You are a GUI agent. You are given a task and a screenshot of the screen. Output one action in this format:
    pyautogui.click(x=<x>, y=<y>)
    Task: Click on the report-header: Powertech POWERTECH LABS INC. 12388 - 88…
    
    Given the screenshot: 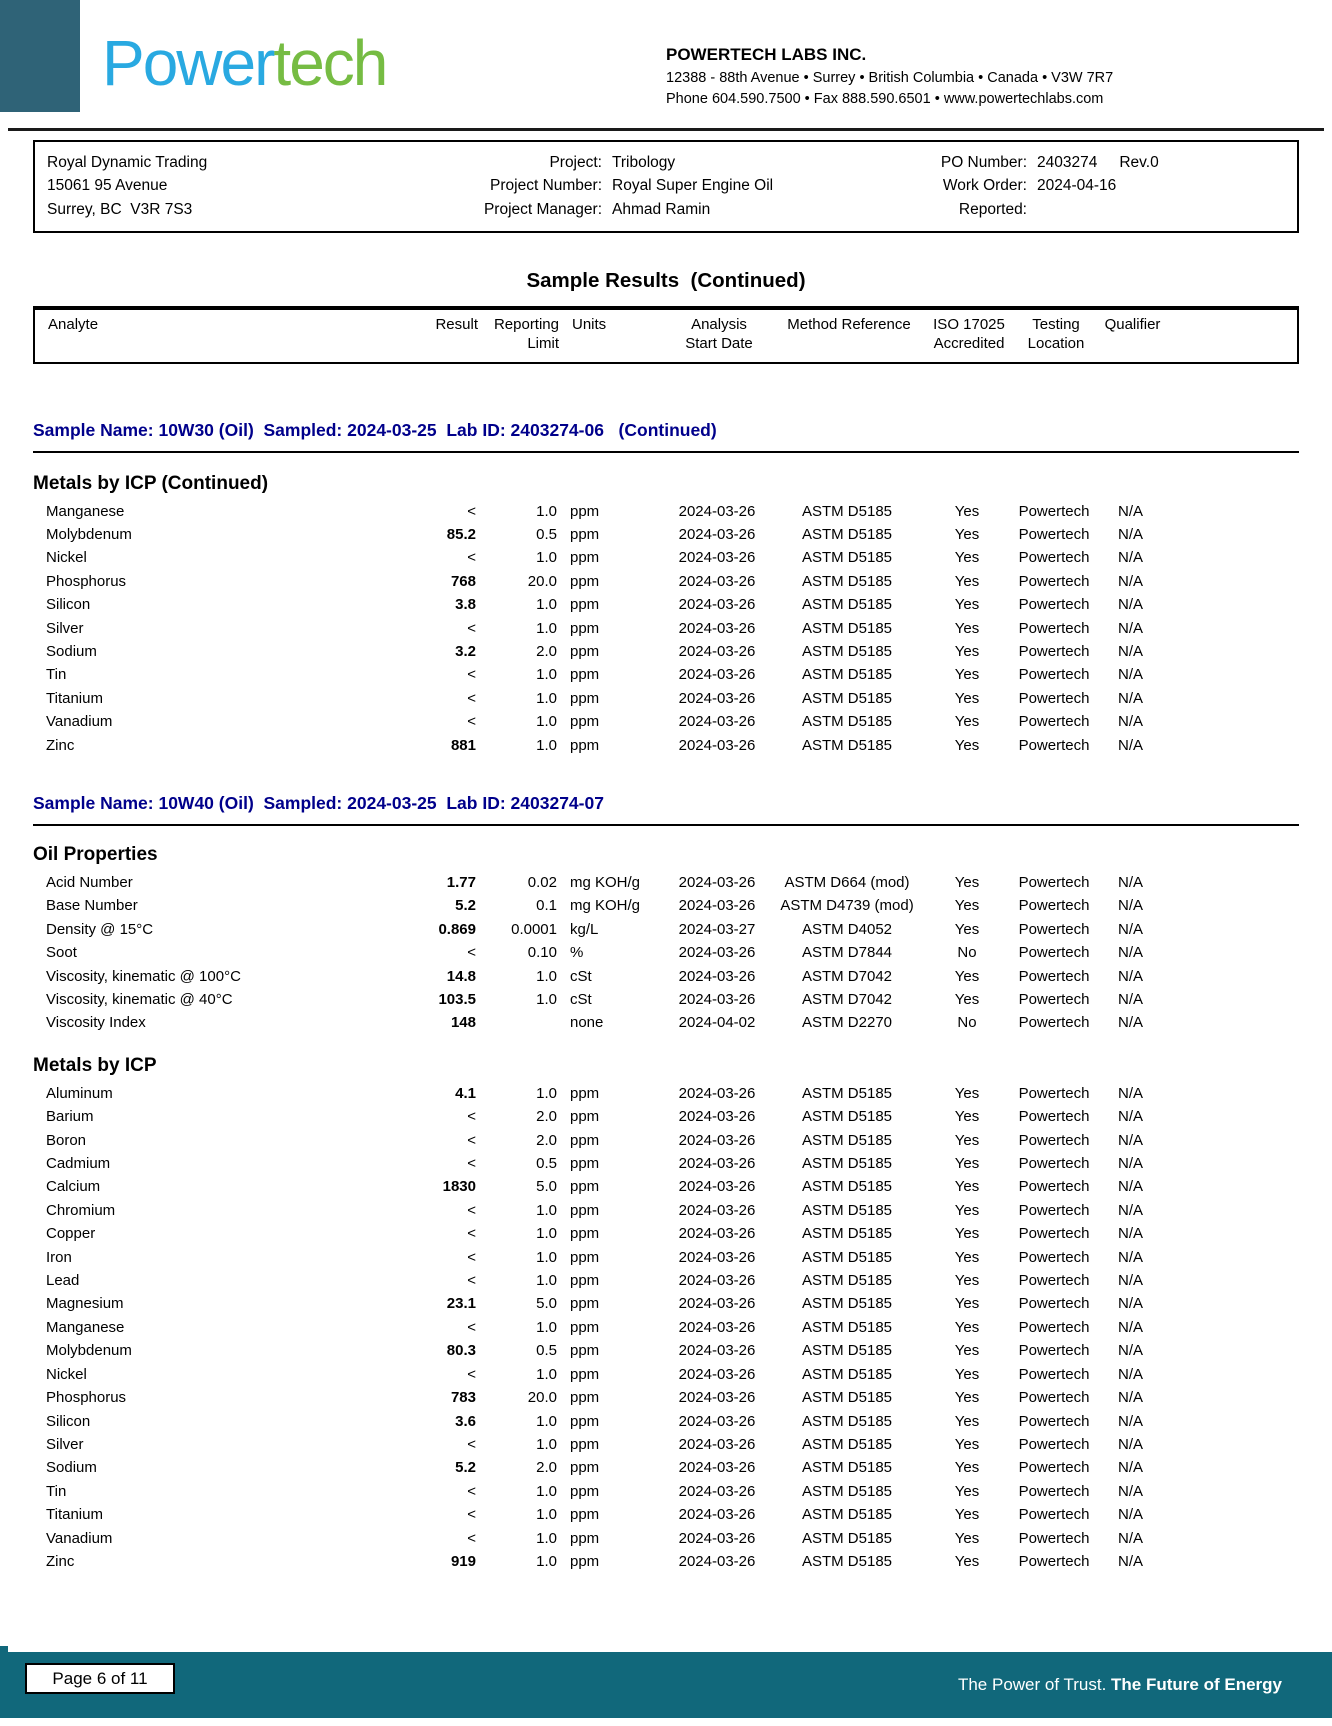 What is the action you would take?
    pyautogui.click(x=666, y=64)
    